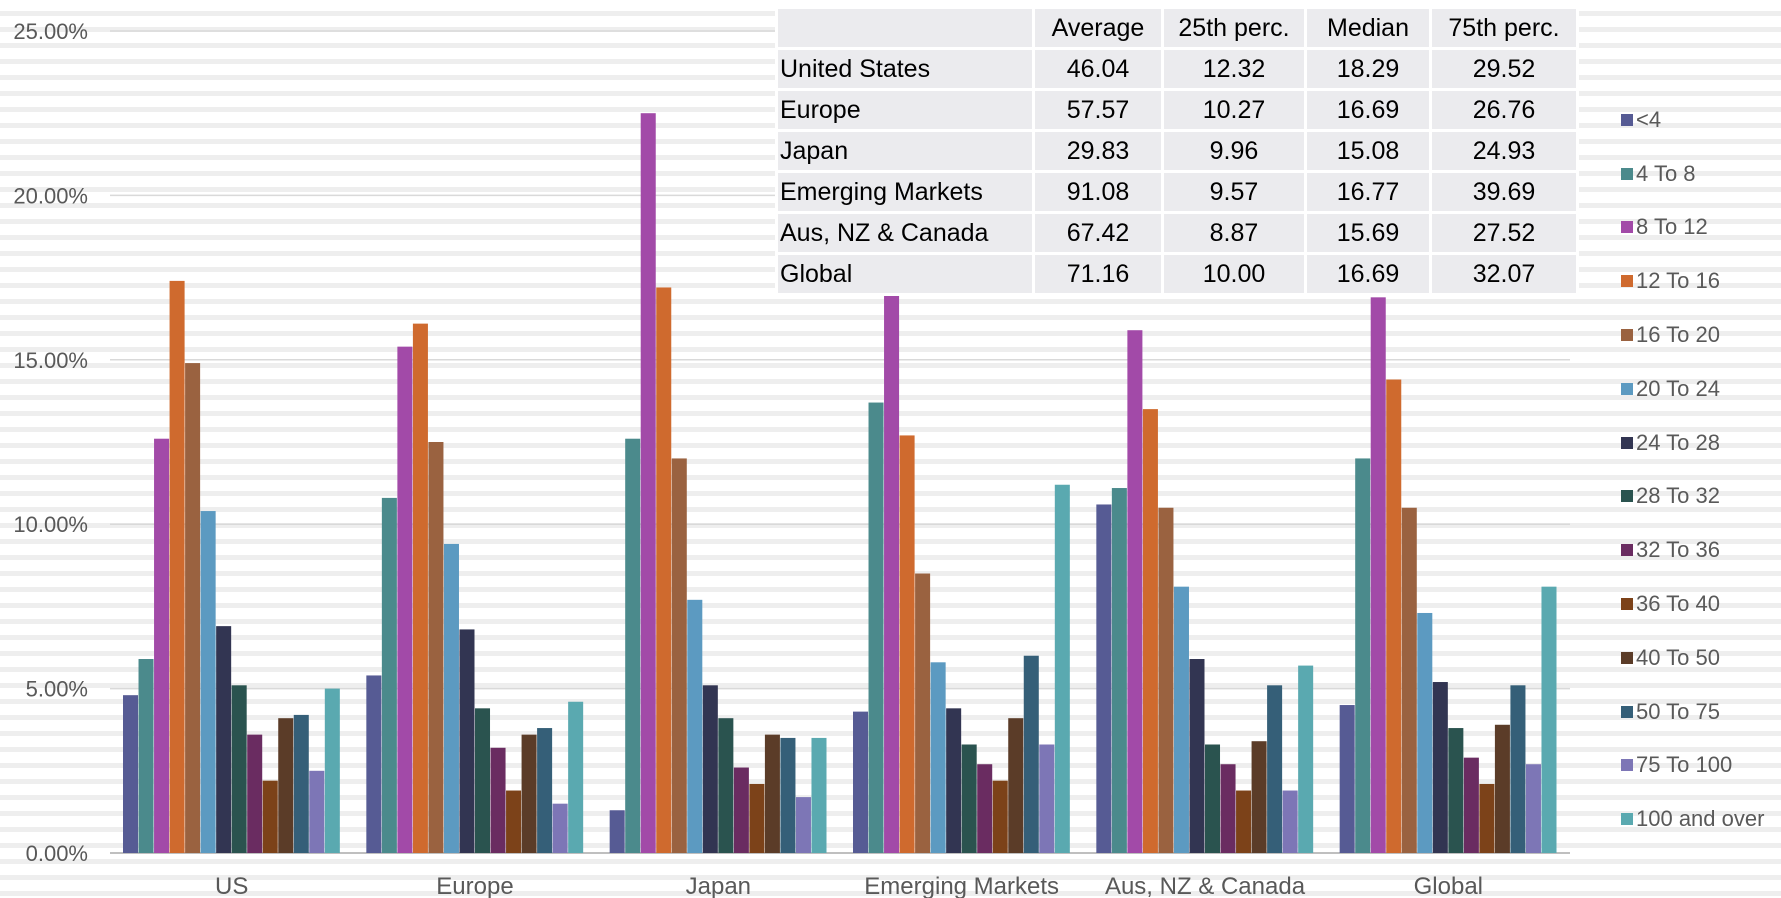 This screenshot has height=898, width=1781. Describe the element at coordinates (1504, 28) in the screenshot. I see `table-header-75th: 75th perc.` at that location.